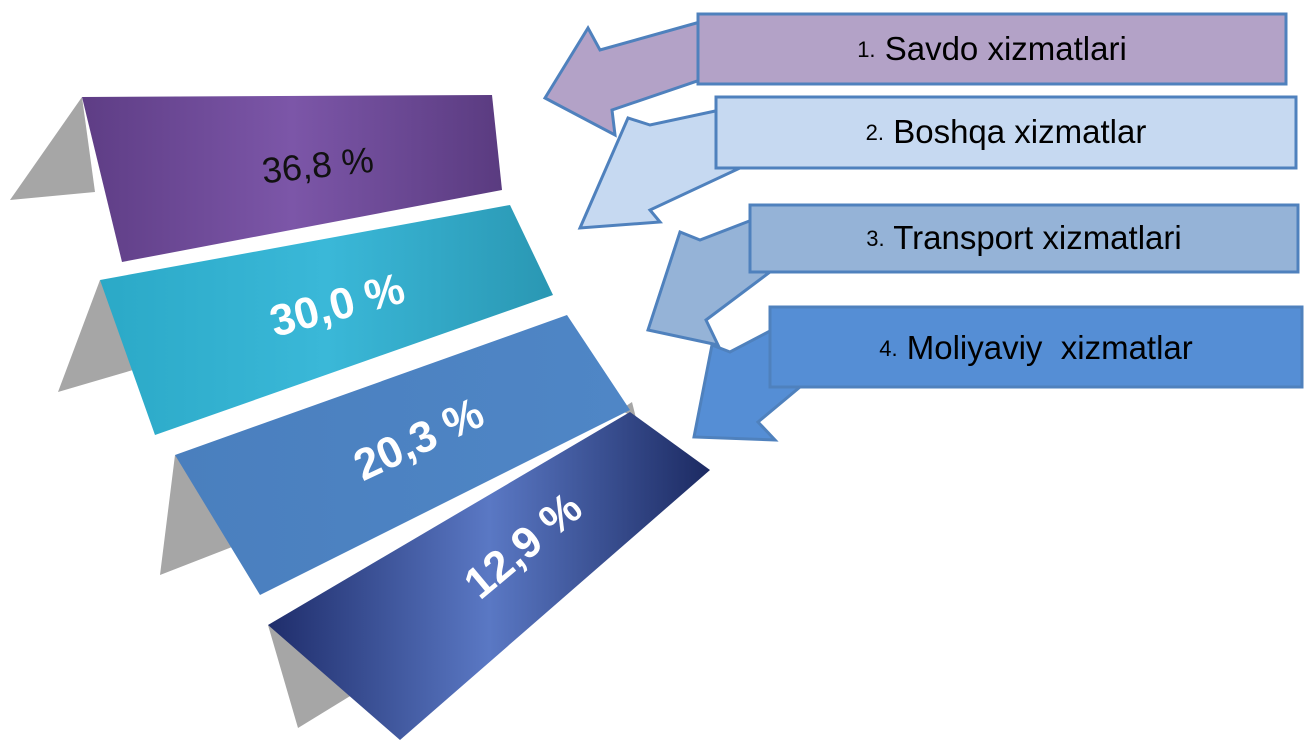  I want to click on label: 2. Boshqa xizmatlar, so click(1006, 131).